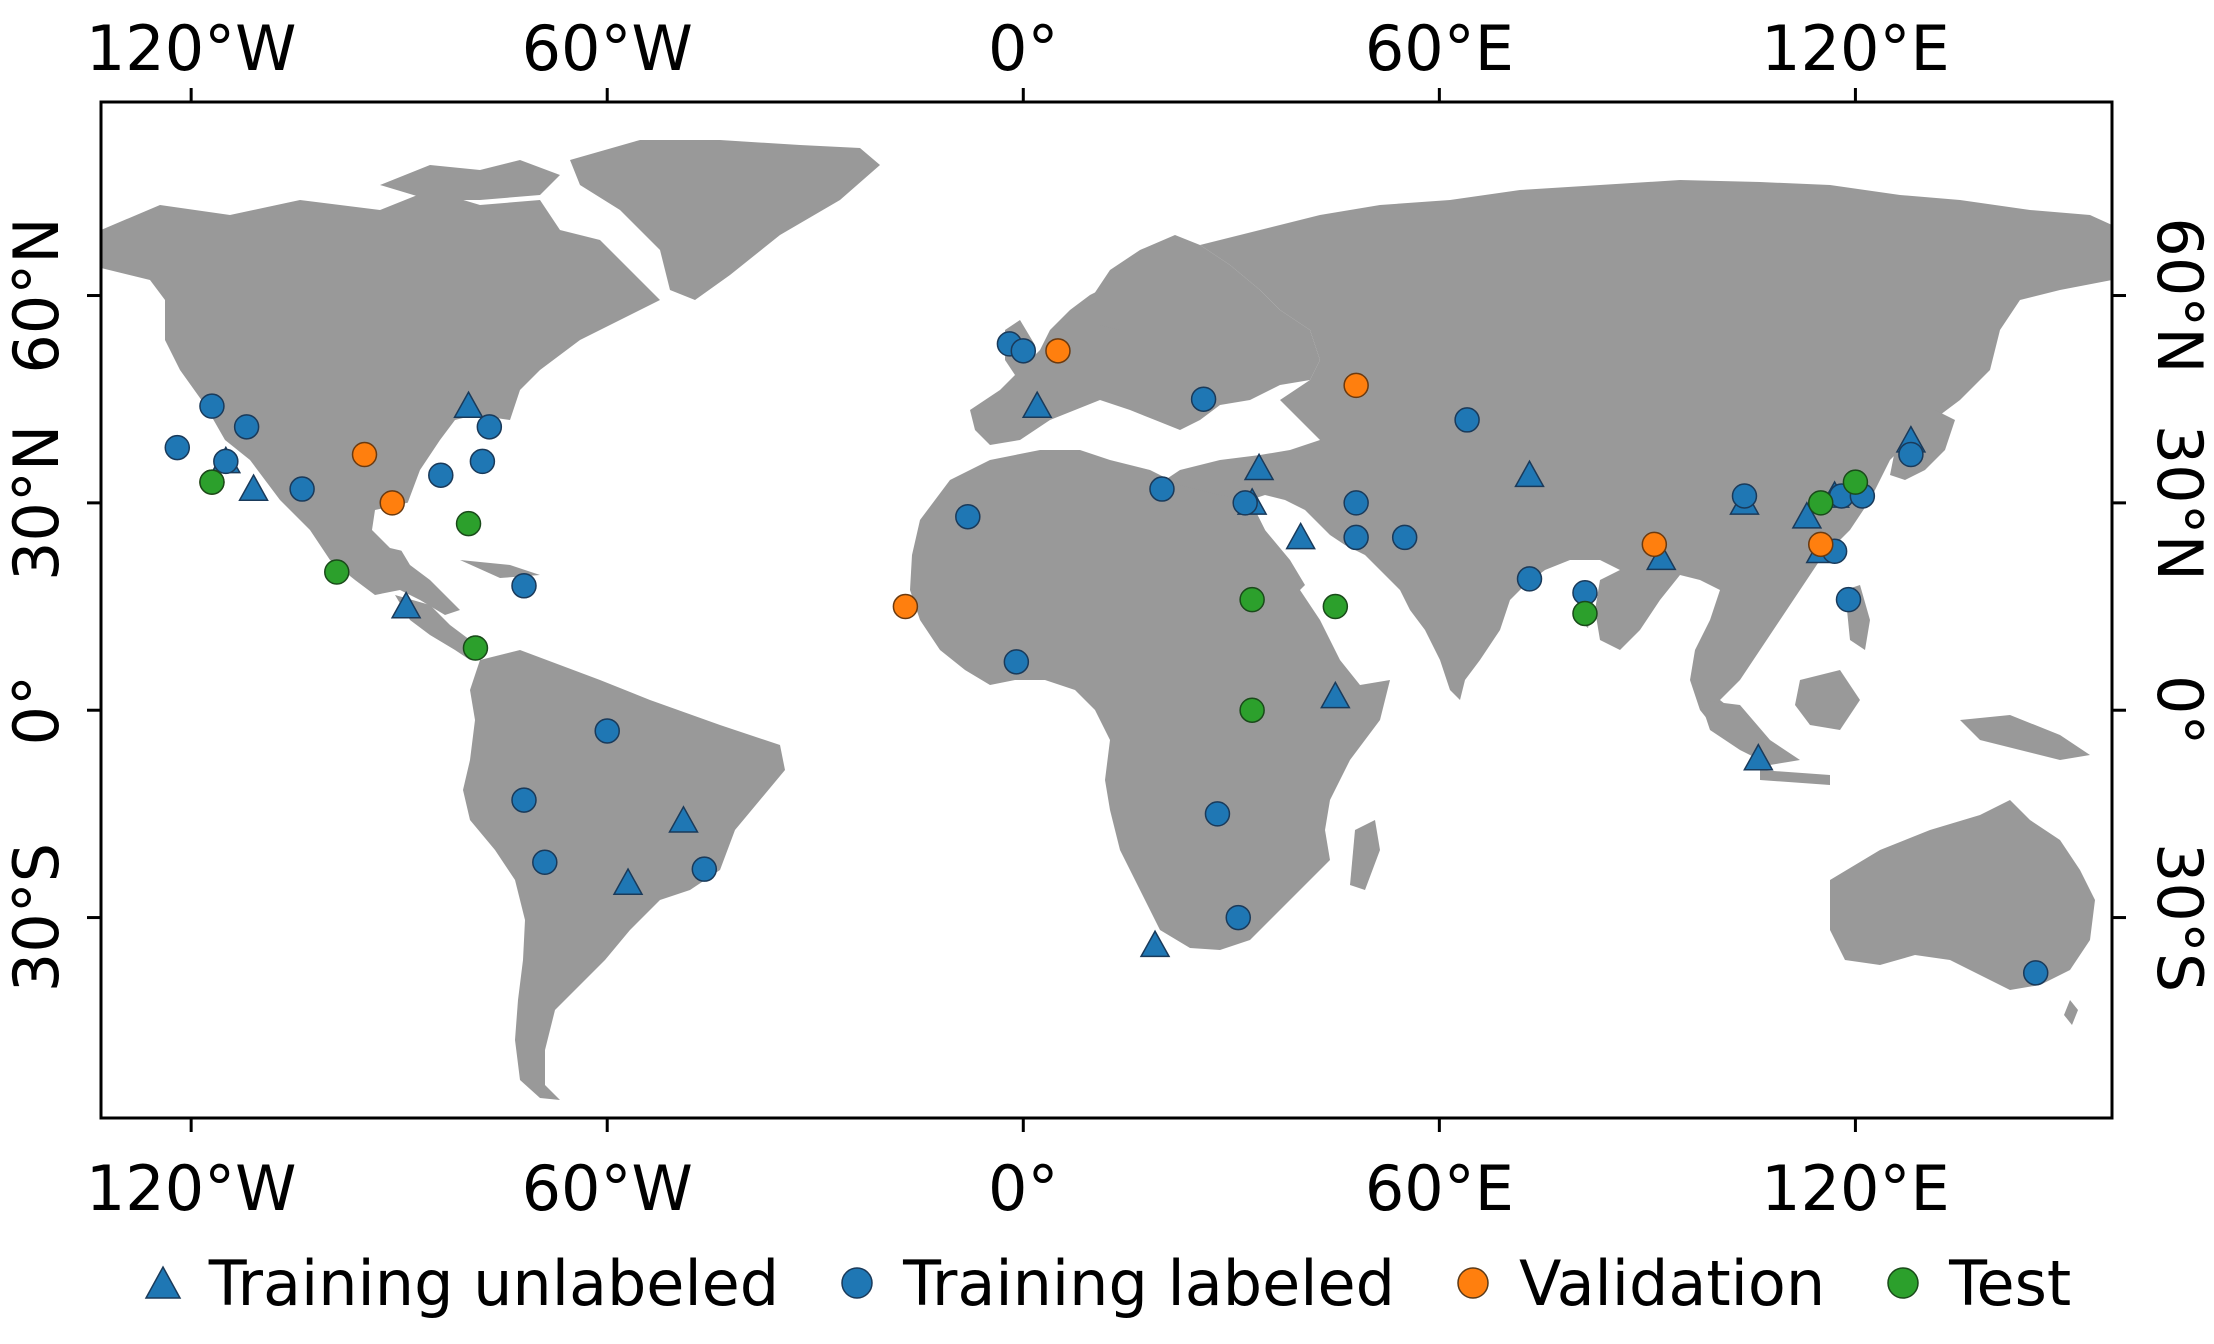 This screenshot has width=2214, height=1344. What do you see at coordinates (1365, 855) in the screenshot?
I see `land-madagascar` at bounding box center [1365, 855].